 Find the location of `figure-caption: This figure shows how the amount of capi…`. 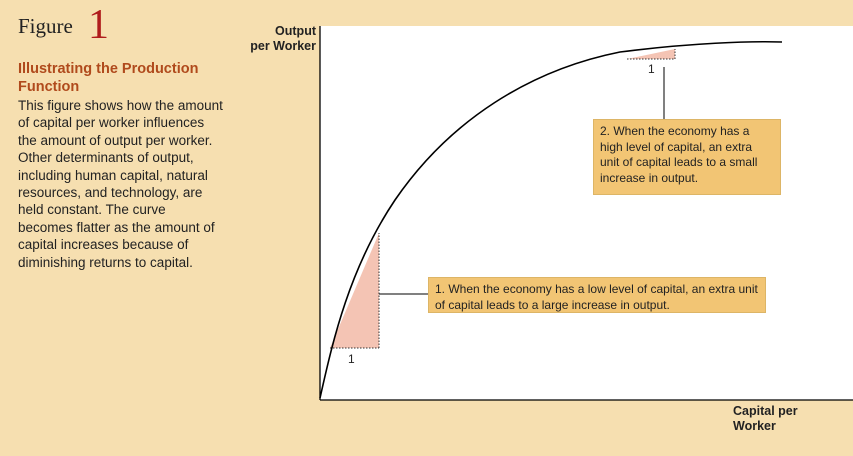

figure-caption: This figure shows how the amount of capi… is located at coordinates (120, 184).